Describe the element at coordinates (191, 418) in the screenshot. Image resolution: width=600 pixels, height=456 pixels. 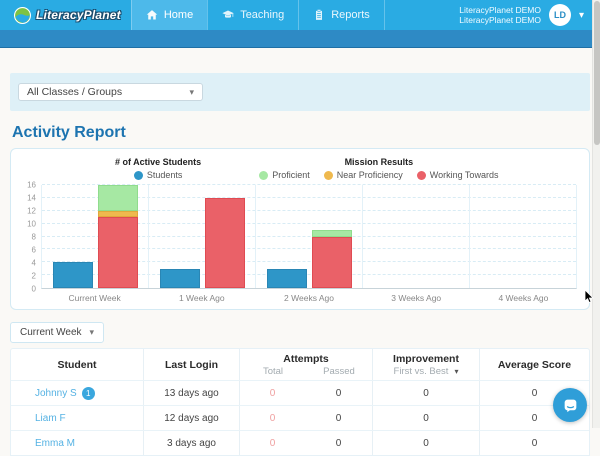
I see `cell-last-login: 12 days ago` at that location.